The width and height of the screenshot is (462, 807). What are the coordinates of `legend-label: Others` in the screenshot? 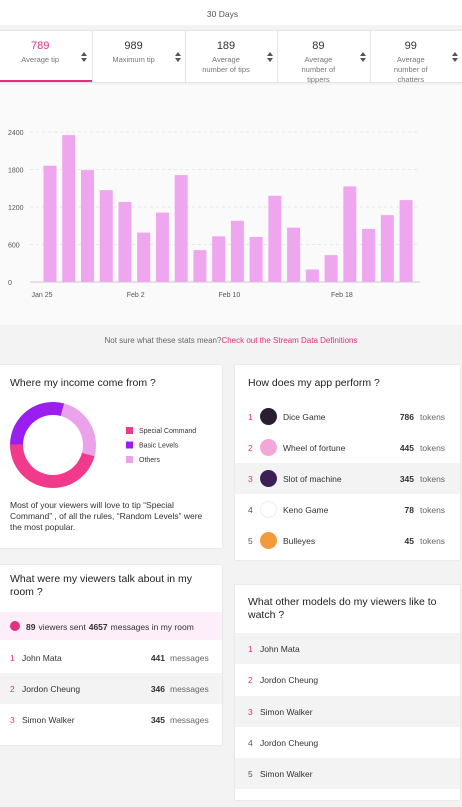 It's located at (150, 460).